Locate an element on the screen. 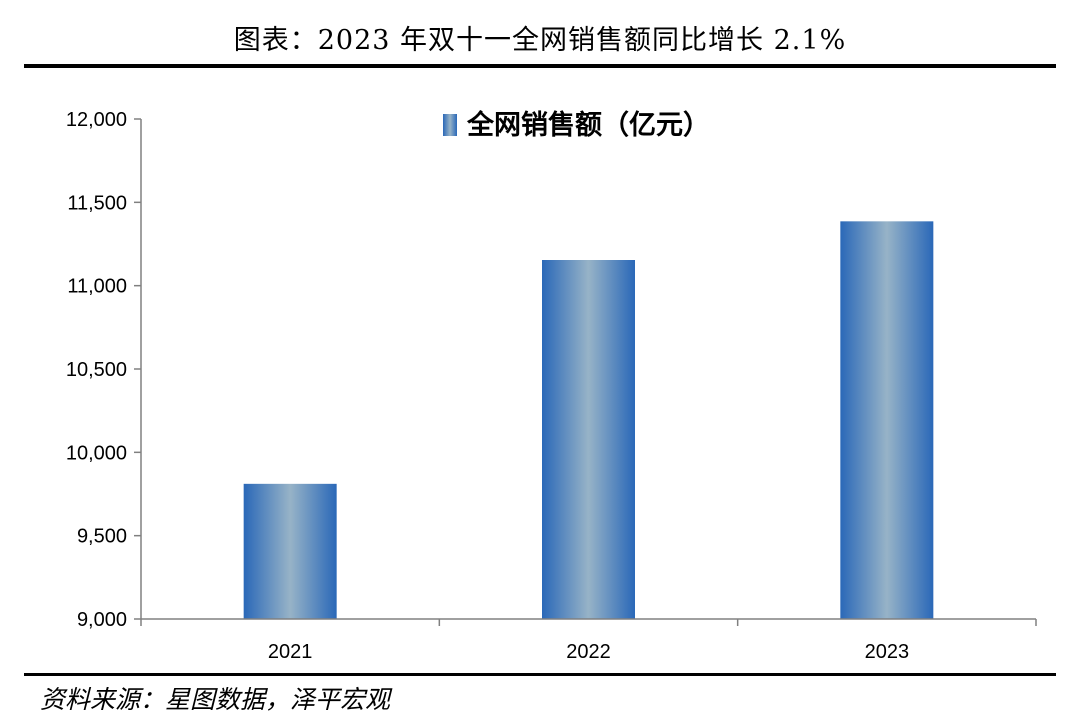 Image resolution: width=1080 pixels, height=723 pixels. bar-2022 is located at coordinates (588, 439).